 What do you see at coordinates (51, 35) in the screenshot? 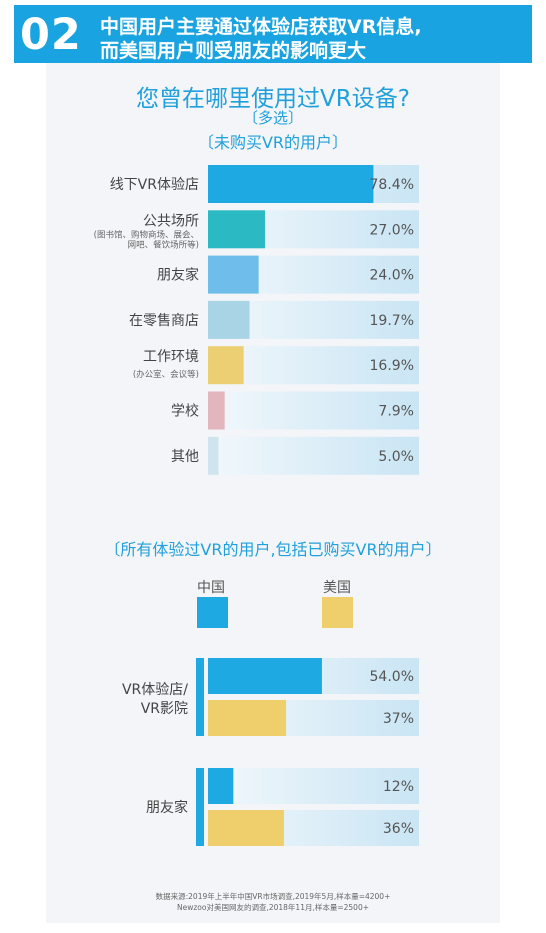
I see `section-number: 02` at bounding box center [51, 35].